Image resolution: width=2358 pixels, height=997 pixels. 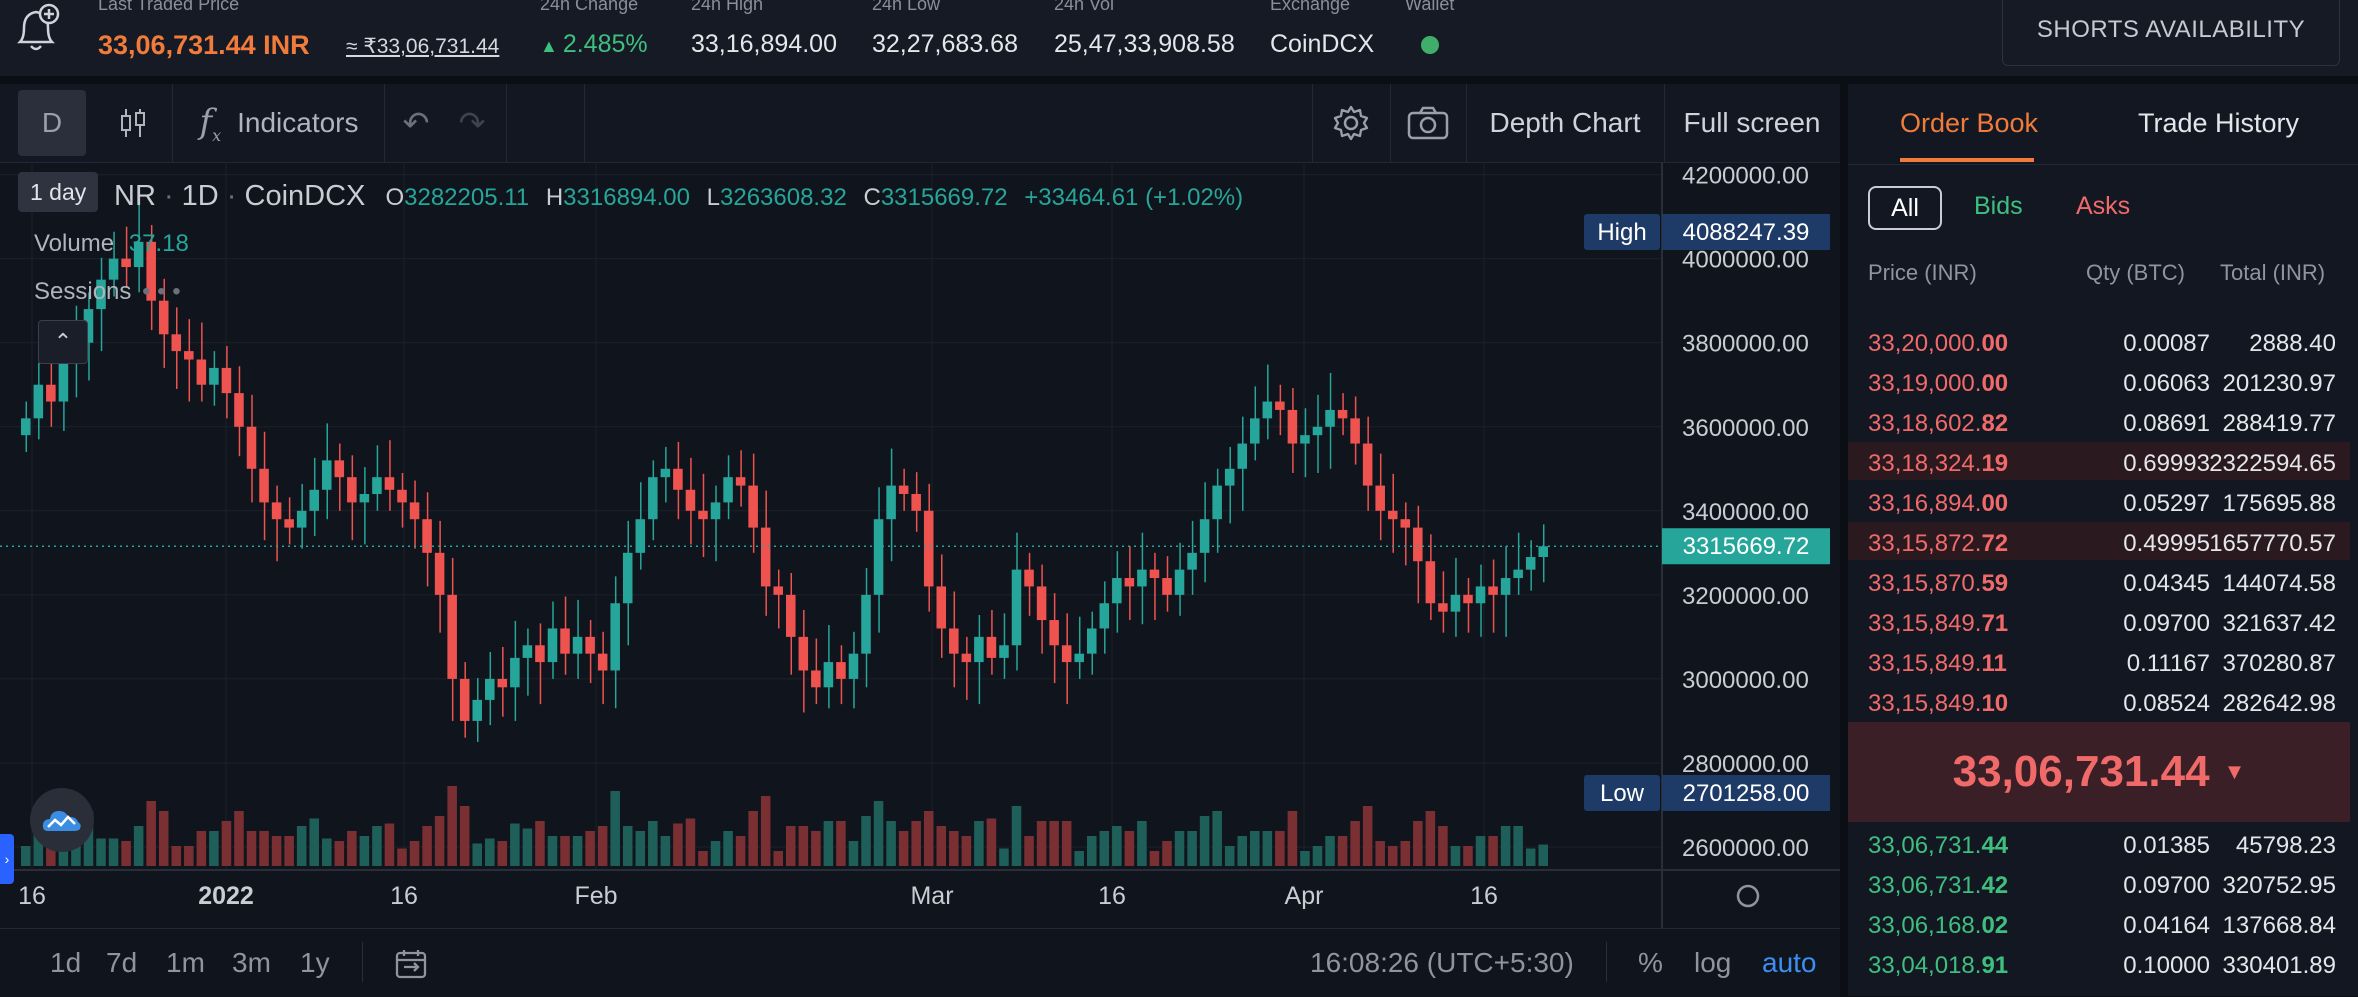 What do you see at coordinates (2135, 272) in the screenshot?
I see `column-qty-header: Qty (BTC)` at bounding box center [2135, 272].